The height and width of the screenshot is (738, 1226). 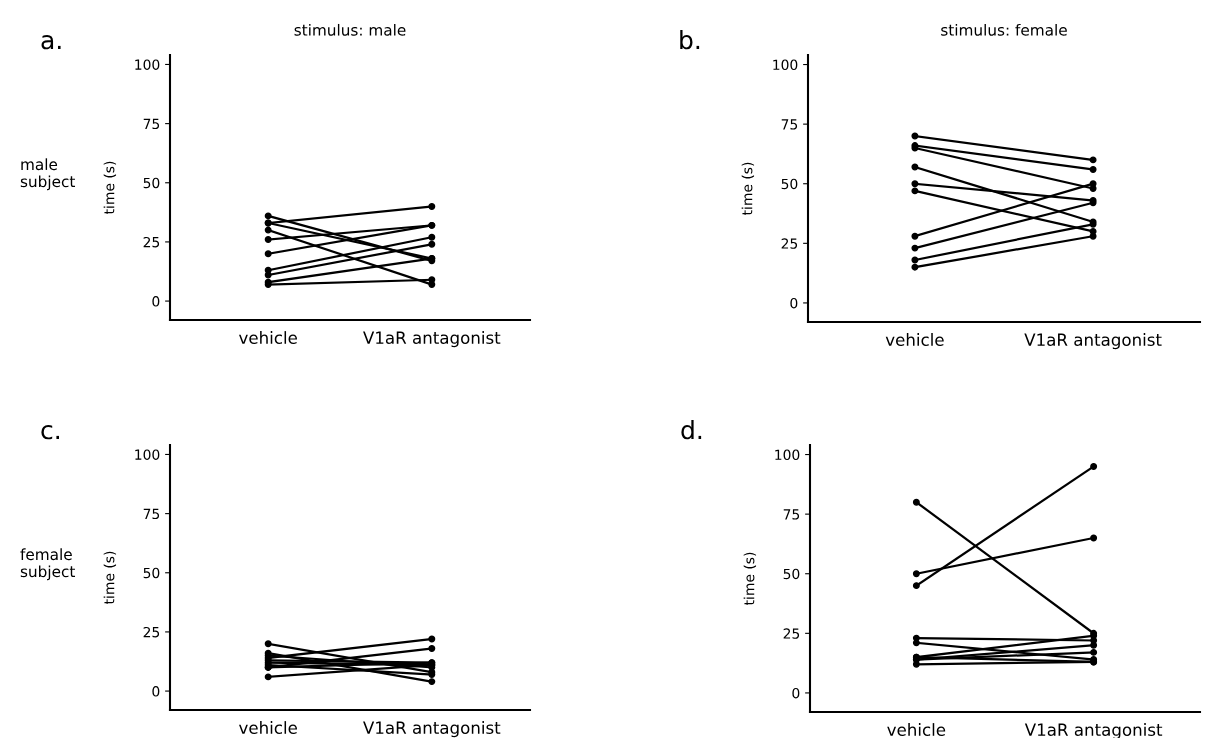 What do you see at coordinates (48, 174) in the screenshot?
I see `text: male subject` at bounding box center [48, 174].